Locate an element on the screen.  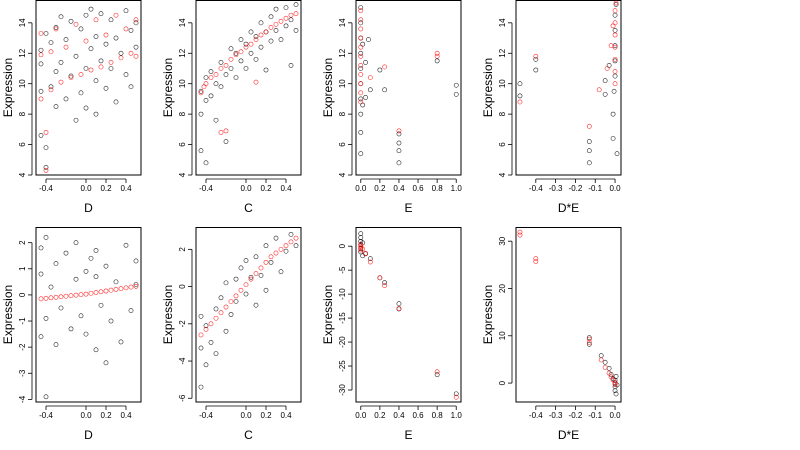
x-tick-label: -0.3 is located at coordinates (556, 188).